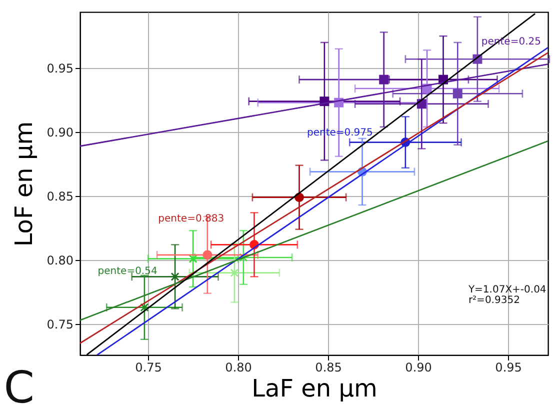  I want to click on annotation: Y=1.07X+-0.04 r²=0.9352, so click(506, 295).